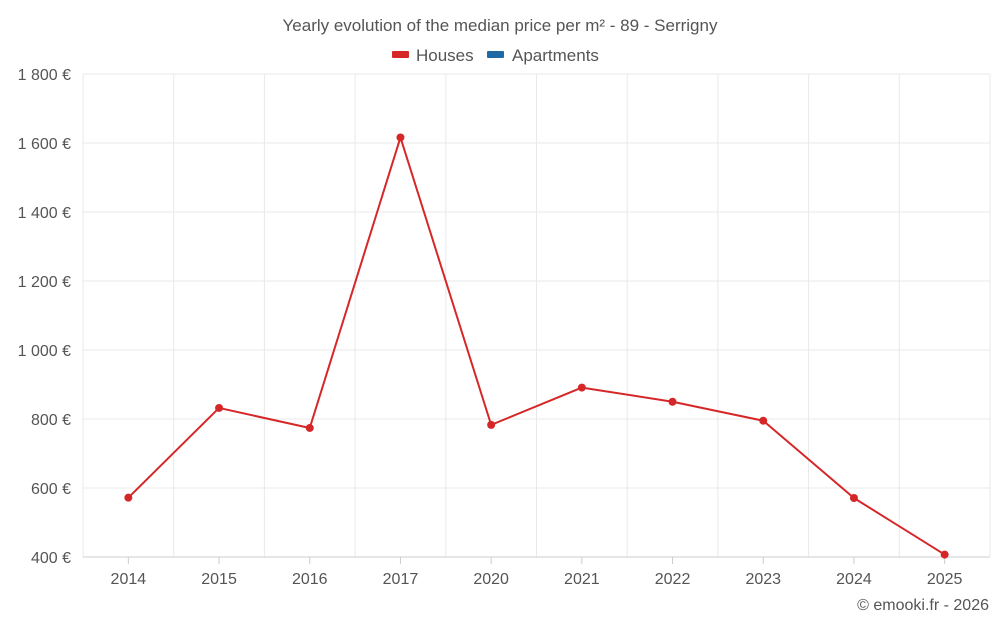 This screenshot has height=625, width=1000. What do you see at coordinates (44, 351) in the screenshot?
I see `y-tick-label: 1 000 €` at bounding box center [44, 351].